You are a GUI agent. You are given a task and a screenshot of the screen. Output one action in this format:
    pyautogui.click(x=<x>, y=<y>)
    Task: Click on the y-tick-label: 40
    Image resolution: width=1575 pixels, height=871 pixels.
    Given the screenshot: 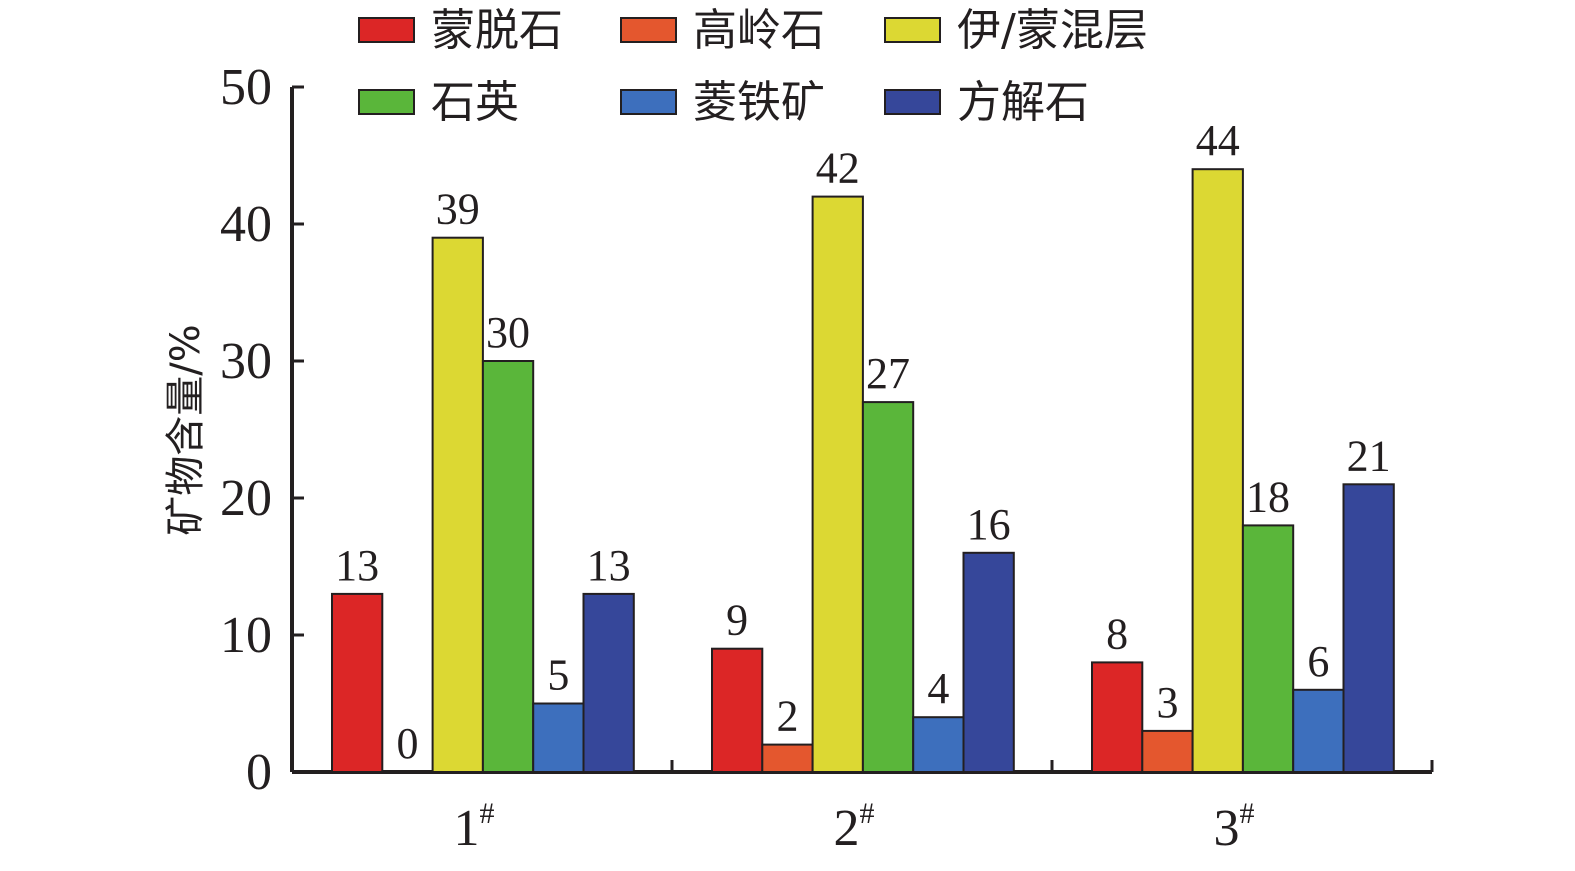 What is the action you would take?
    pyautogui.click(x=246, y=224)
    